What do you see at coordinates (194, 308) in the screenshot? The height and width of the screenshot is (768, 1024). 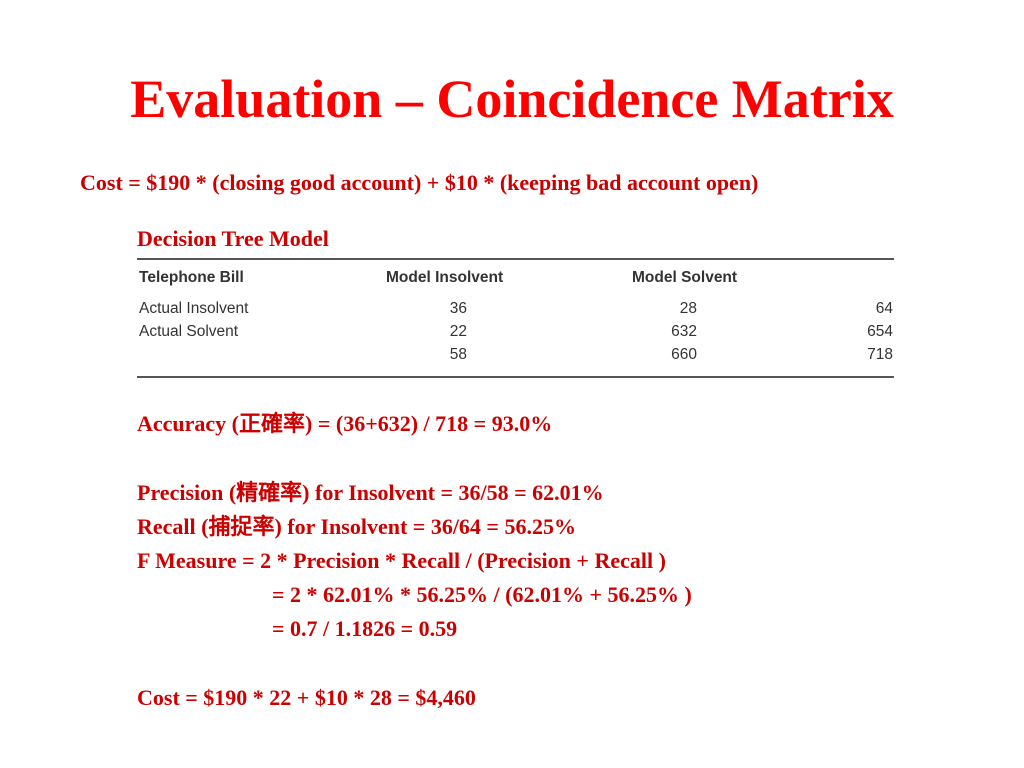 I see `row-label: Actual Insolvent` at bounding box center [194, 308].